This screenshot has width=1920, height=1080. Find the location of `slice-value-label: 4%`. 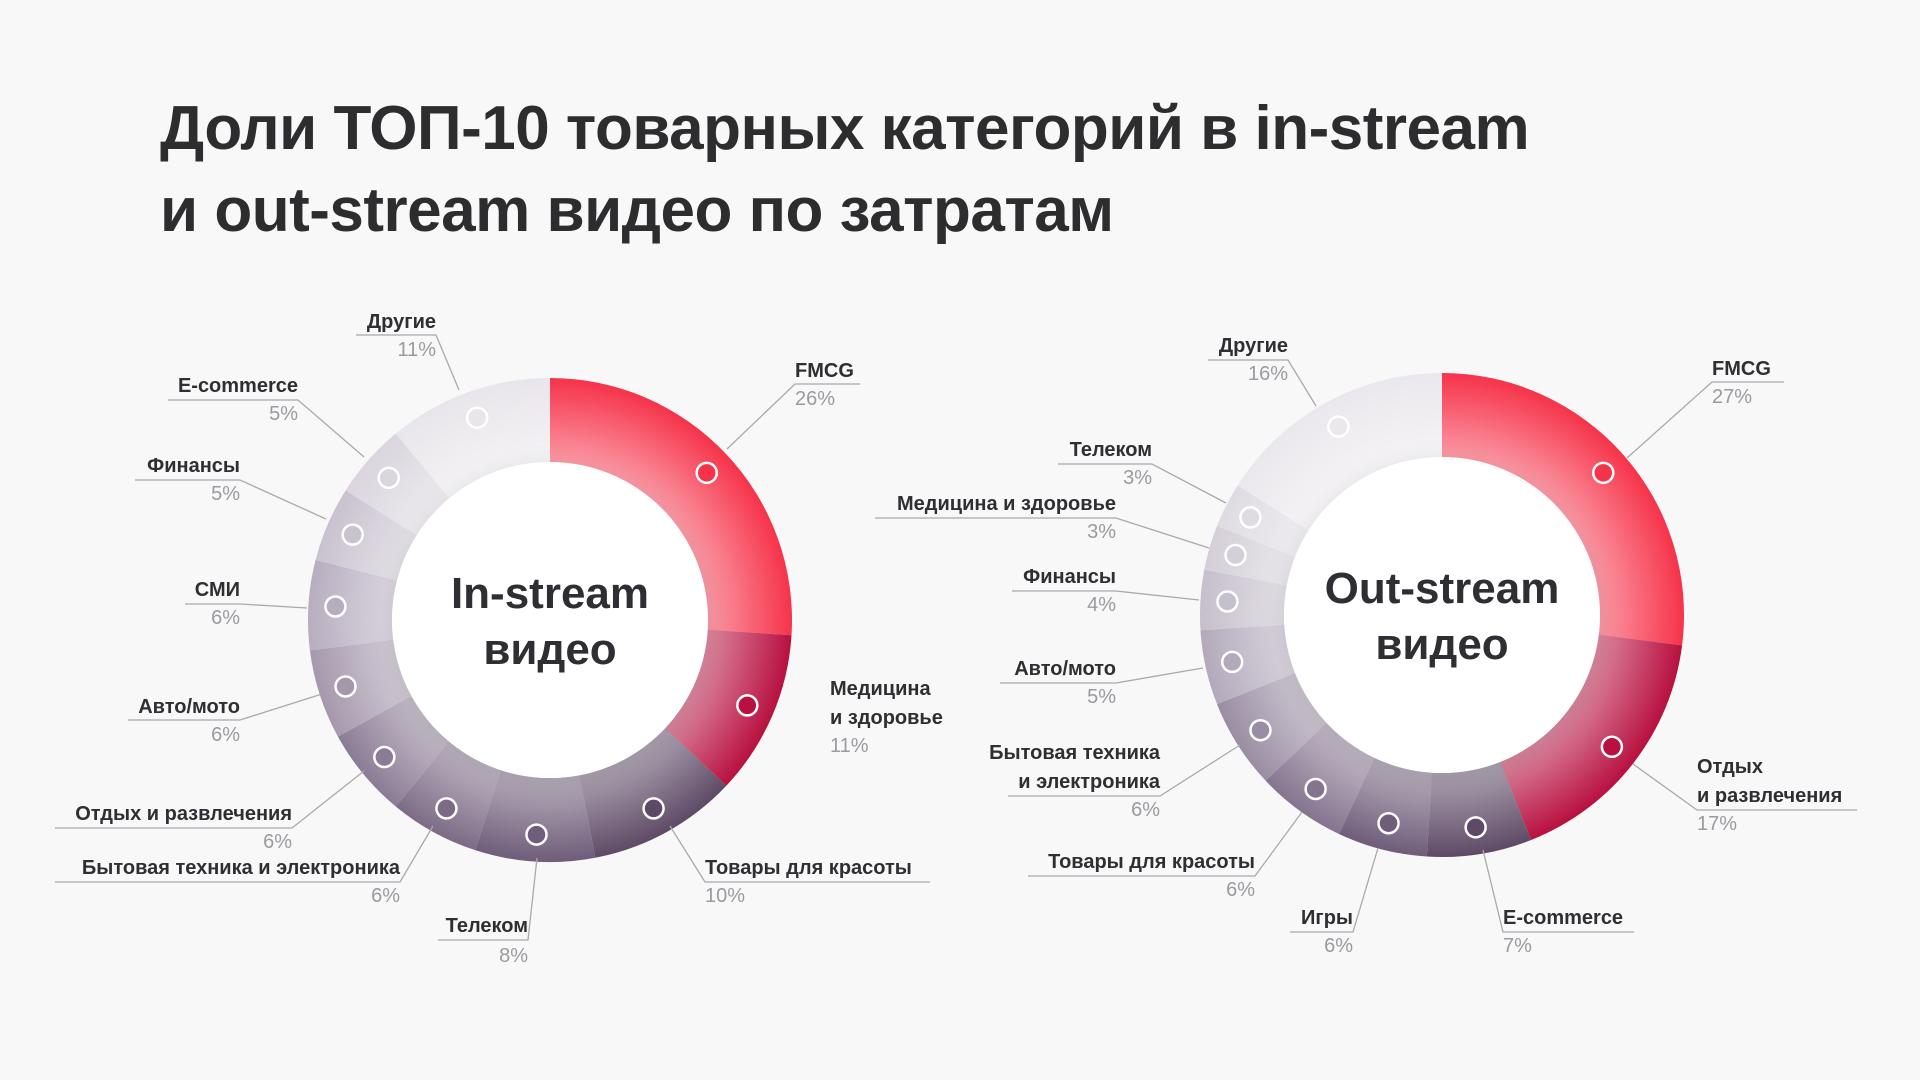

slice-value-label: 4% is located at coordinates (1101, 605).